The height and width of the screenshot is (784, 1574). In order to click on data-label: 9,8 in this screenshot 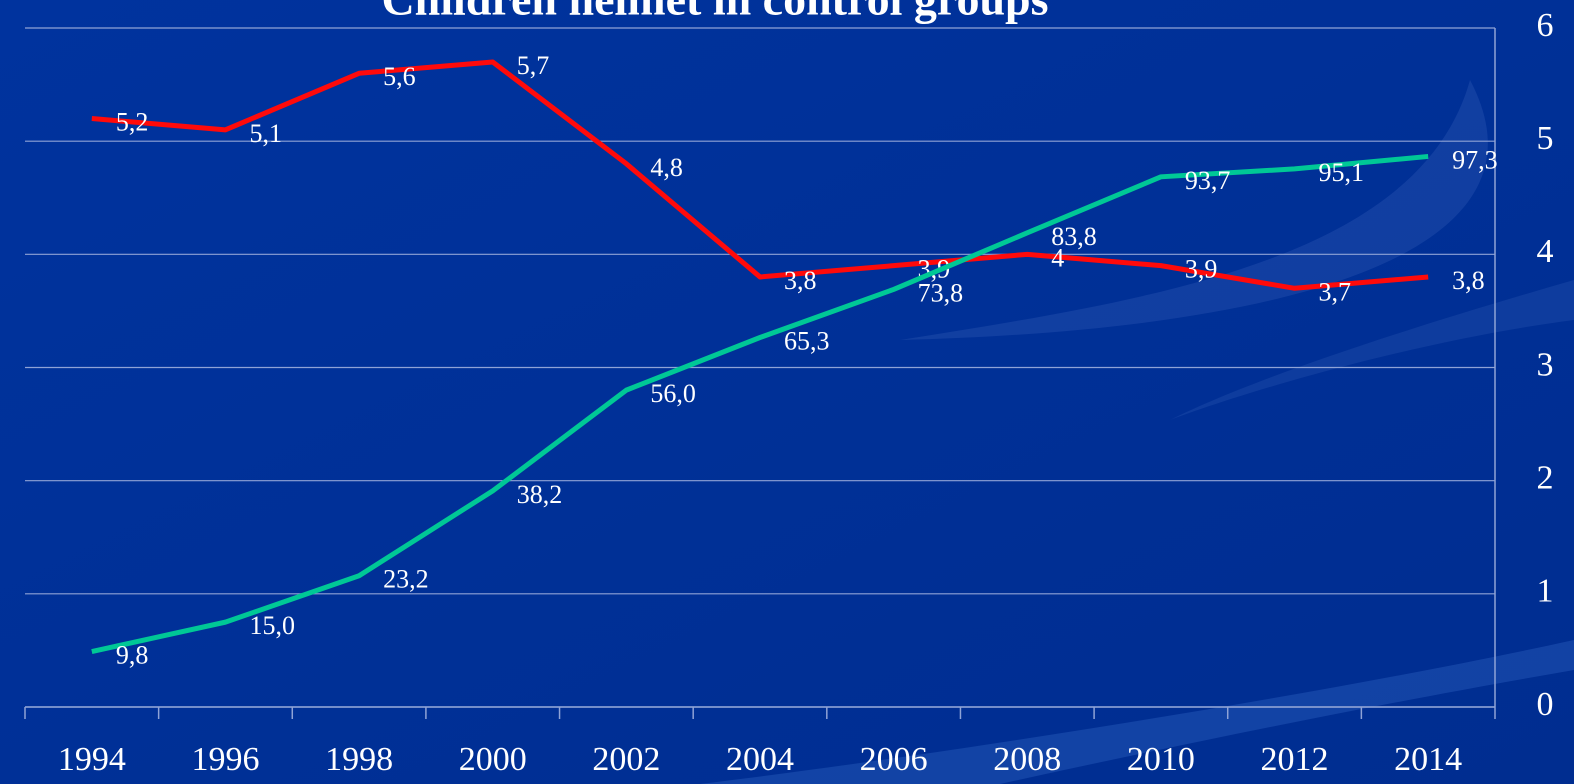, I will do `click(132, 655)`.